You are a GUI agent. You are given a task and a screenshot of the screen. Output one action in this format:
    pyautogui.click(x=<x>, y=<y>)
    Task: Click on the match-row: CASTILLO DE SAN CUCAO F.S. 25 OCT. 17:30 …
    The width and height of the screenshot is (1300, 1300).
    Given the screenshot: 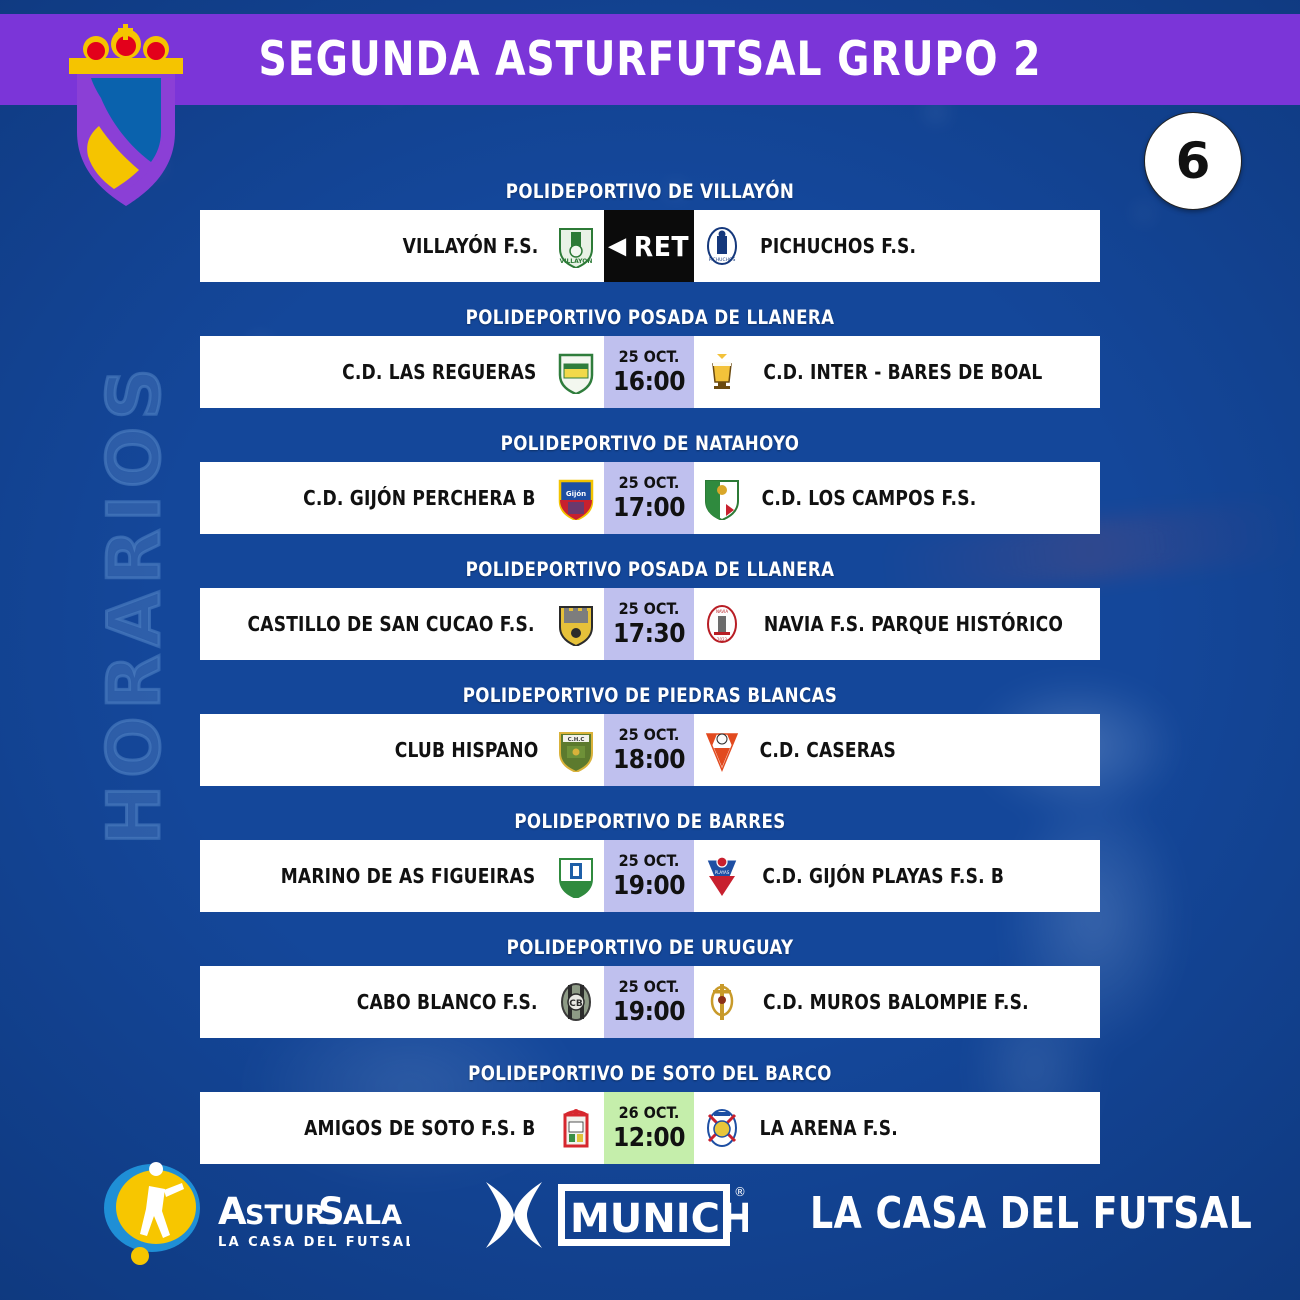 What is the action you would take?
    pyautogui.click(x=650, y=624)
    